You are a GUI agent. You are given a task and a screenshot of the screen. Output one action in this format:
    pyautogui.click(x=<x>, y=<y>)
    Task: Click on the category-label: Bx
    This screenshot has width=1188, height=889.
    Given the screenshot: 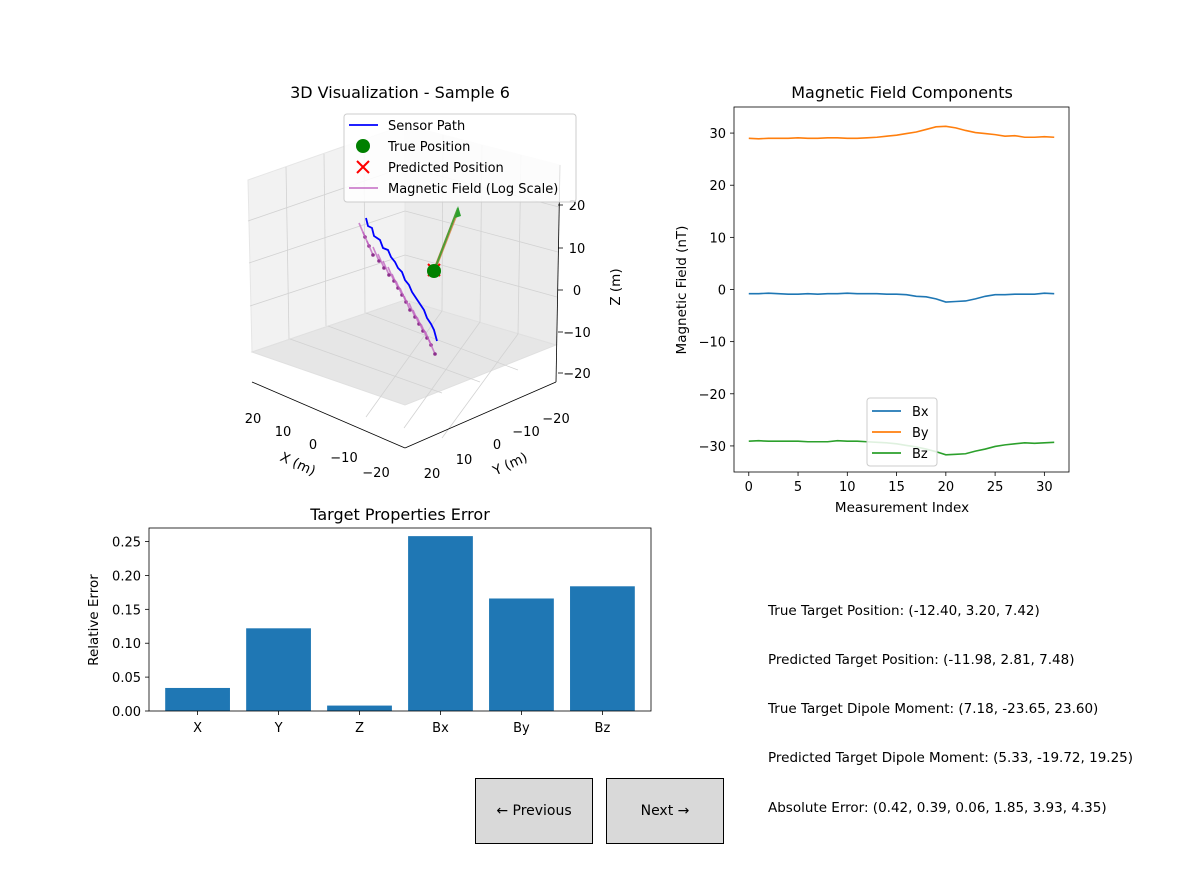 What is the action you would take?
    pyautogui.click(x=440, y=728)
    